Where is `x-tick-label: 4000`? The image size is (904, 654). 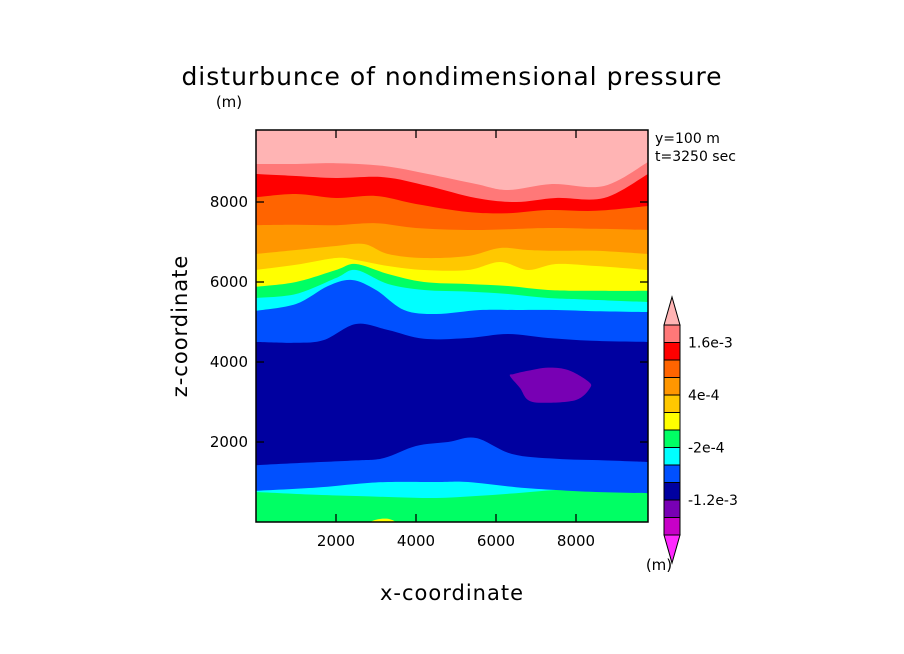 x-tick-label: 4000 is located at coordinates (416, 541).